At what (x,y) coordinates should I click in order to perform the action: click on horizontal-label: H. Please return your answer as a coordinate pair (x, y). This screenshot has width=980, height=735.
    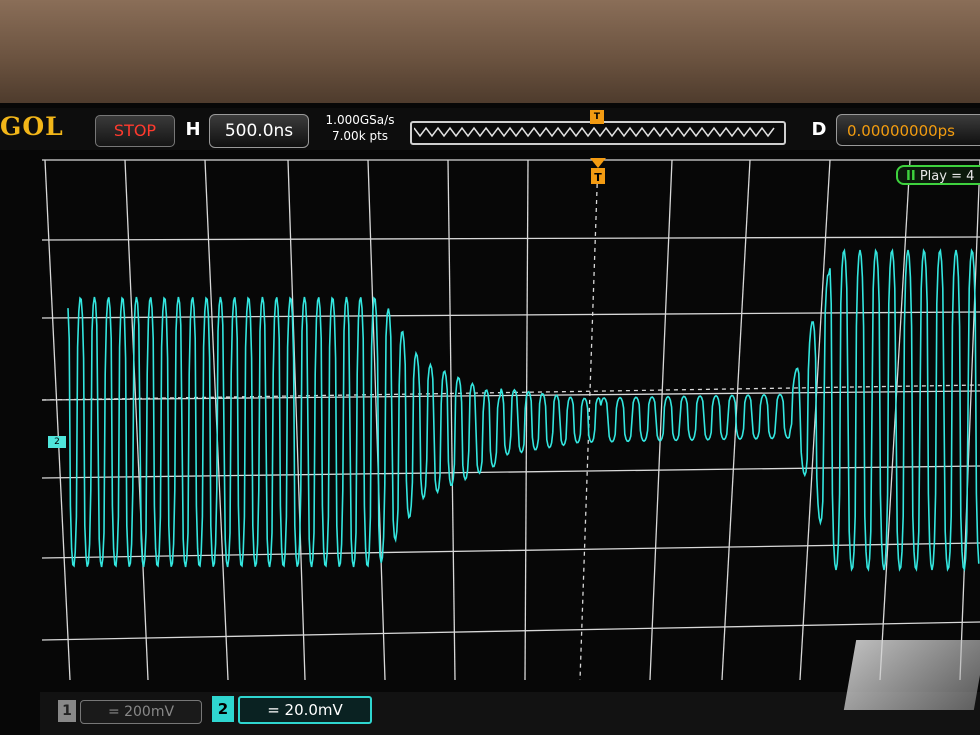
    Looking at the image, I should click on (193, 129).